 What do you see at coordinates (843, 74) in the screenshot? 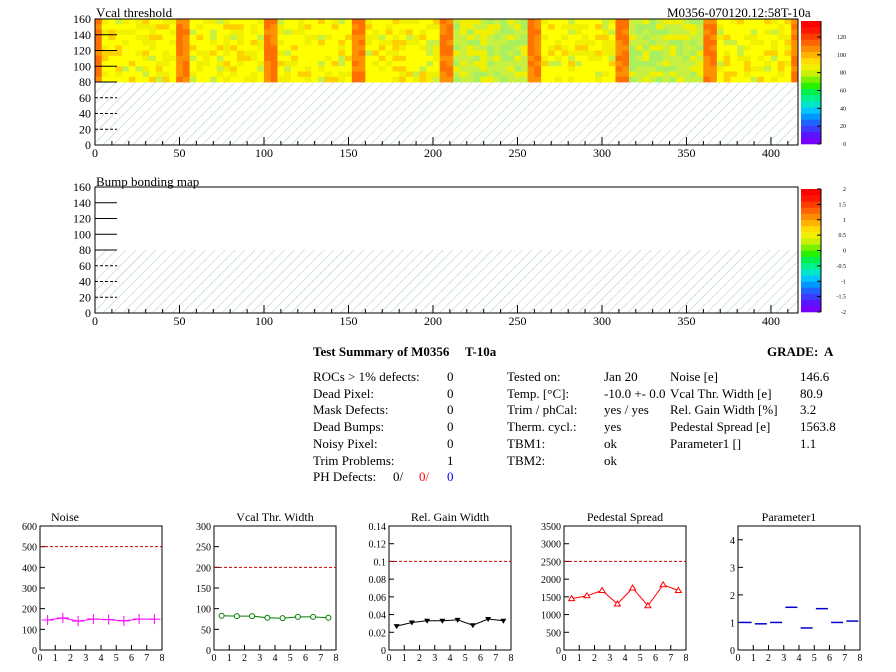
I see `colorbar-tick-label: 80` at bounding box center [843, 74].